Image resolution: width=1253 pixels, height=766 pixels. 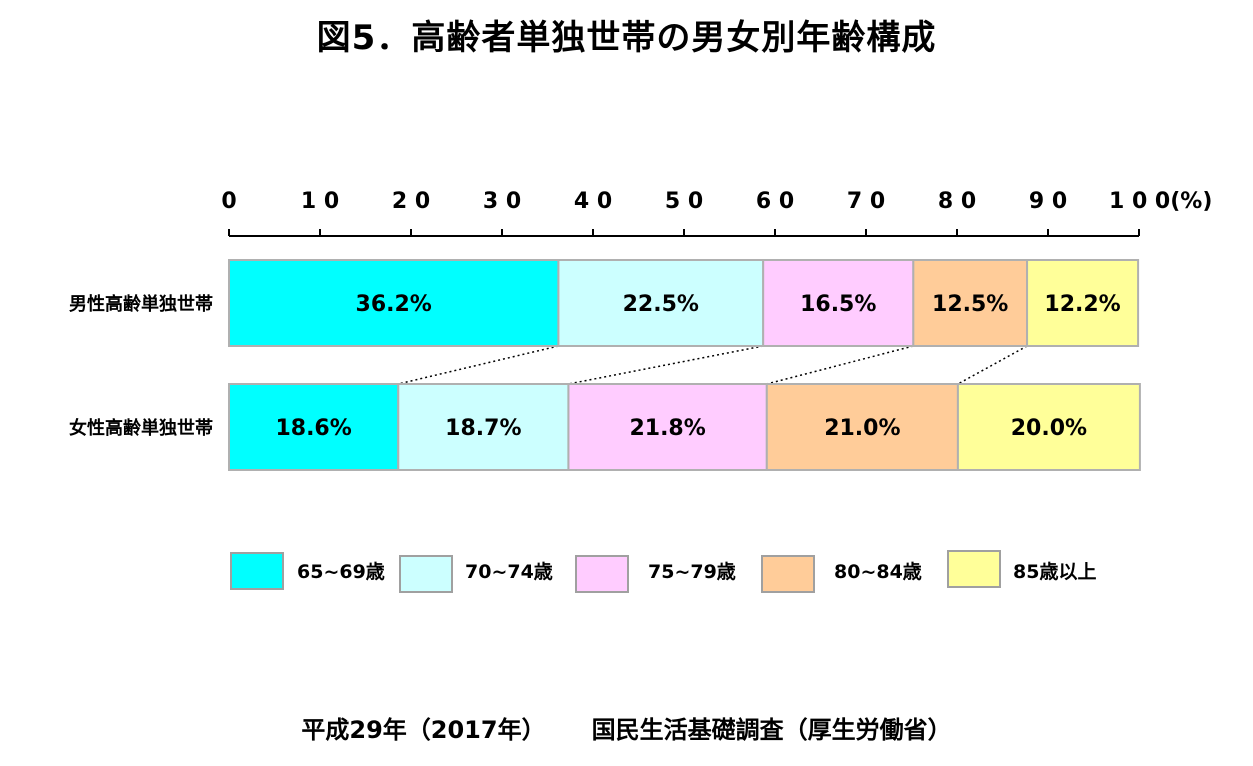 What do you see at coordinates (878, 572) in the screenshot?
I see `legend-label: 80~84歳` at bounding box center [878, 572].